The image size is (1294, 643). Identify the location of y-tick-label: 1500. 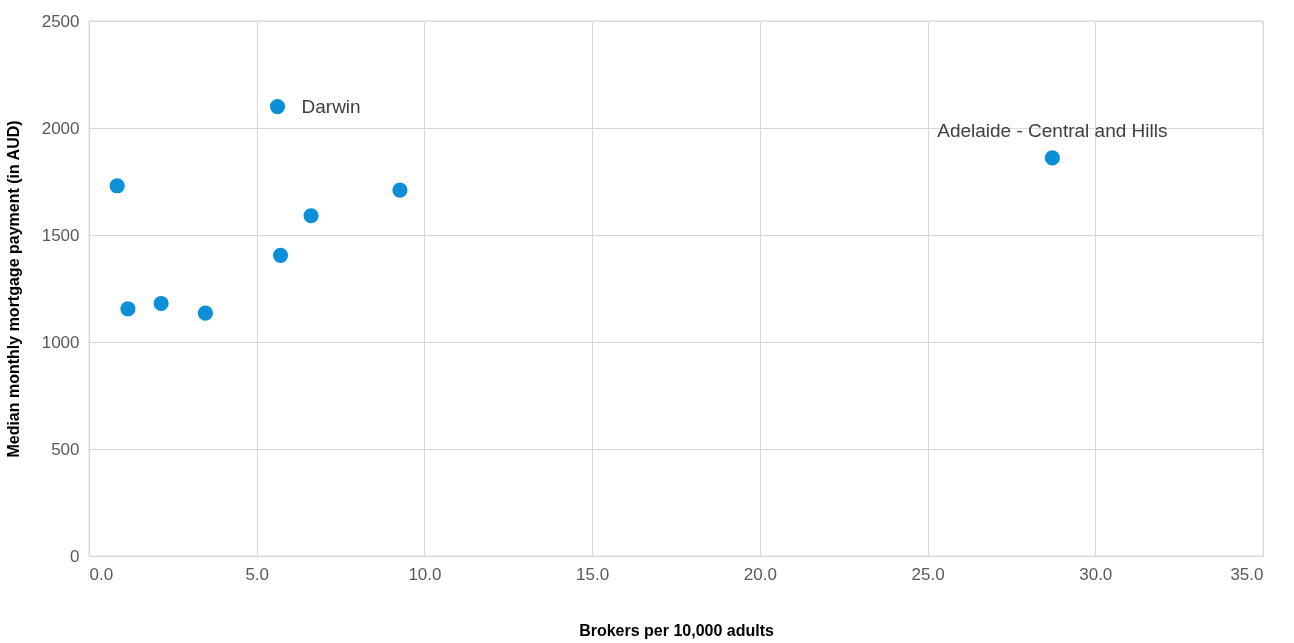
(60, 235).